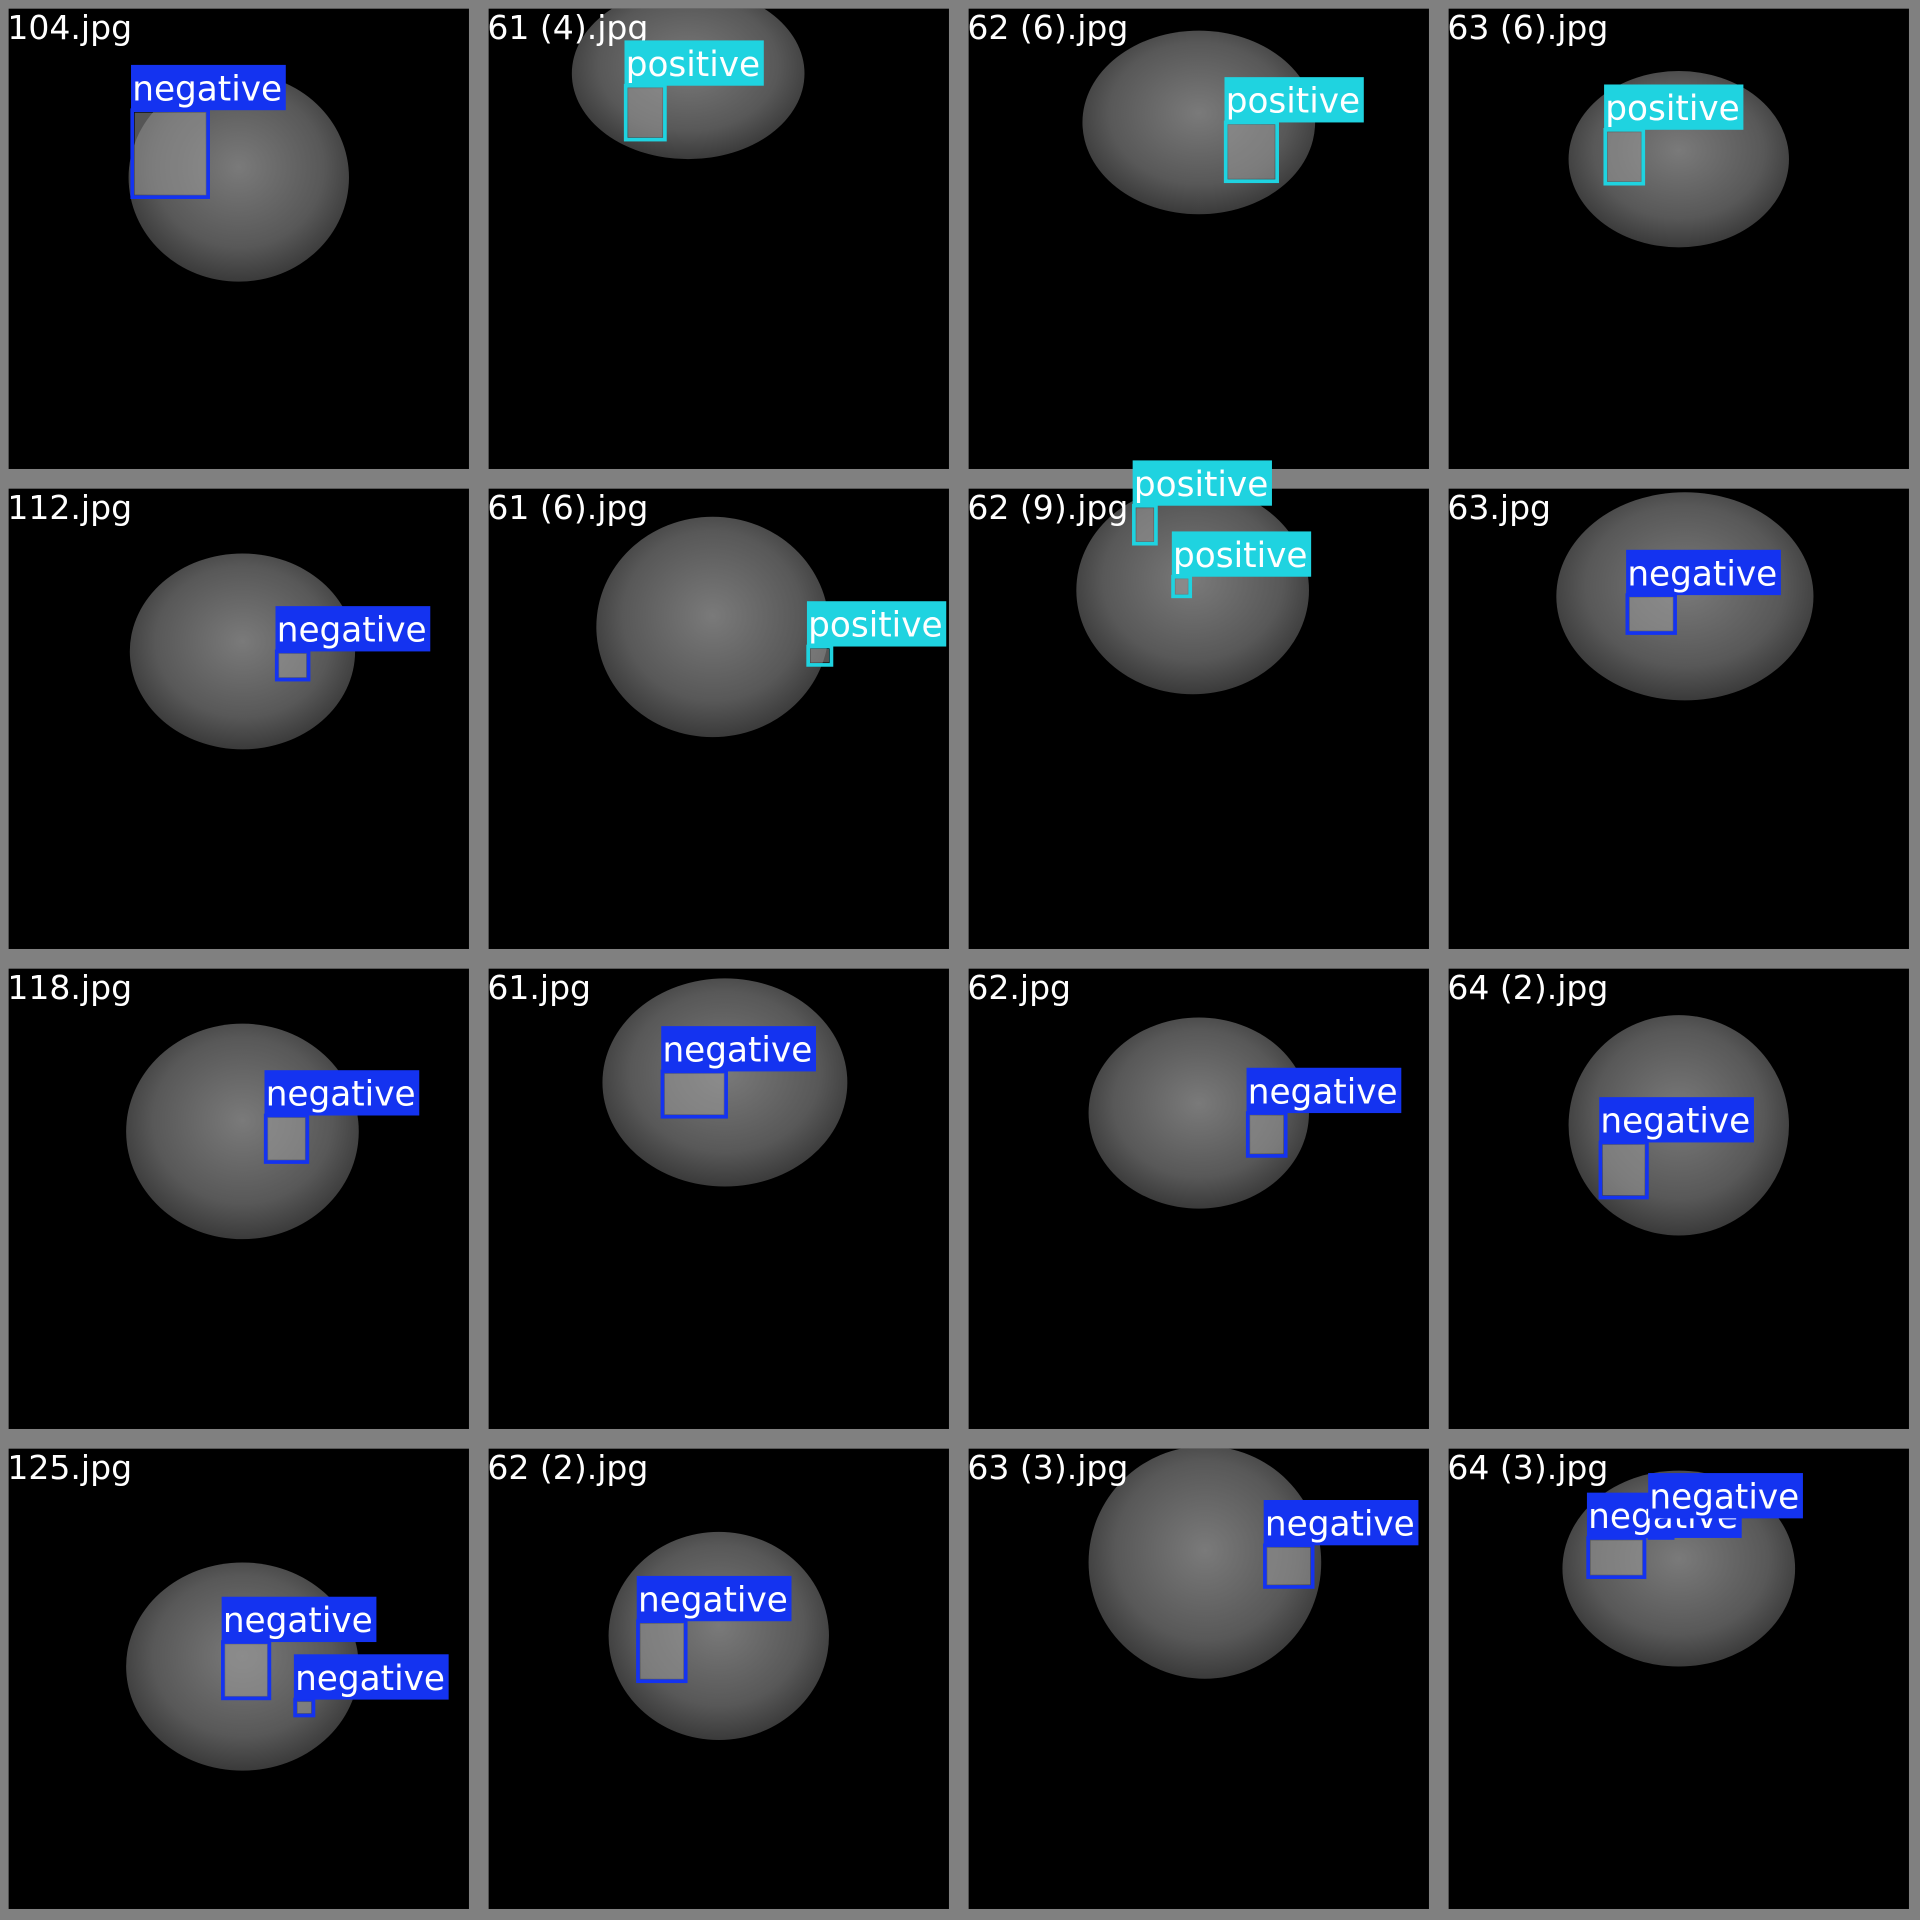  What do you see at coordinates (1499, 507) in the screenshot?
I see `filename: 63.jpg` at bounding box center [1499, 507].